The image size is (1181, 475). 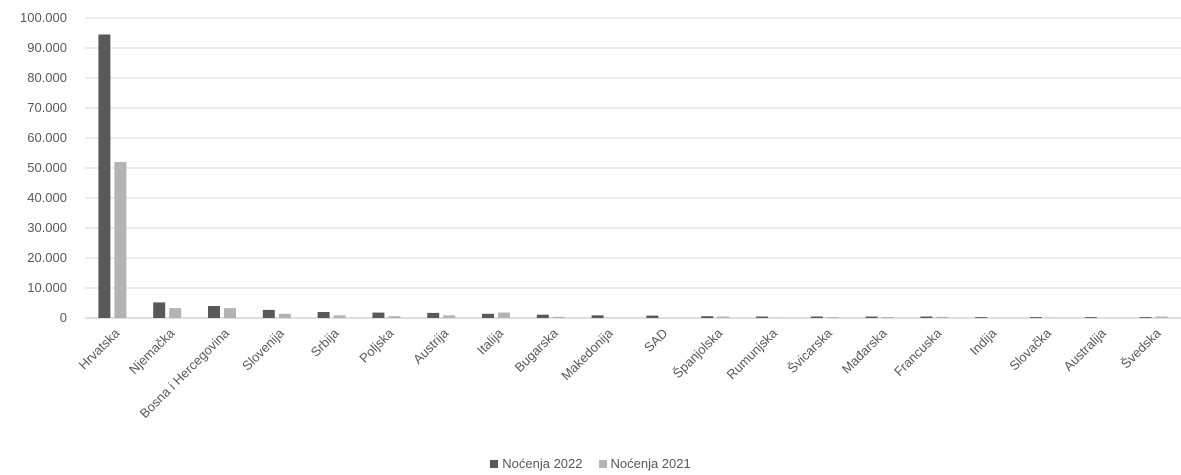 I want to click on legend-swatch-2022, so click(x=494, y=463).